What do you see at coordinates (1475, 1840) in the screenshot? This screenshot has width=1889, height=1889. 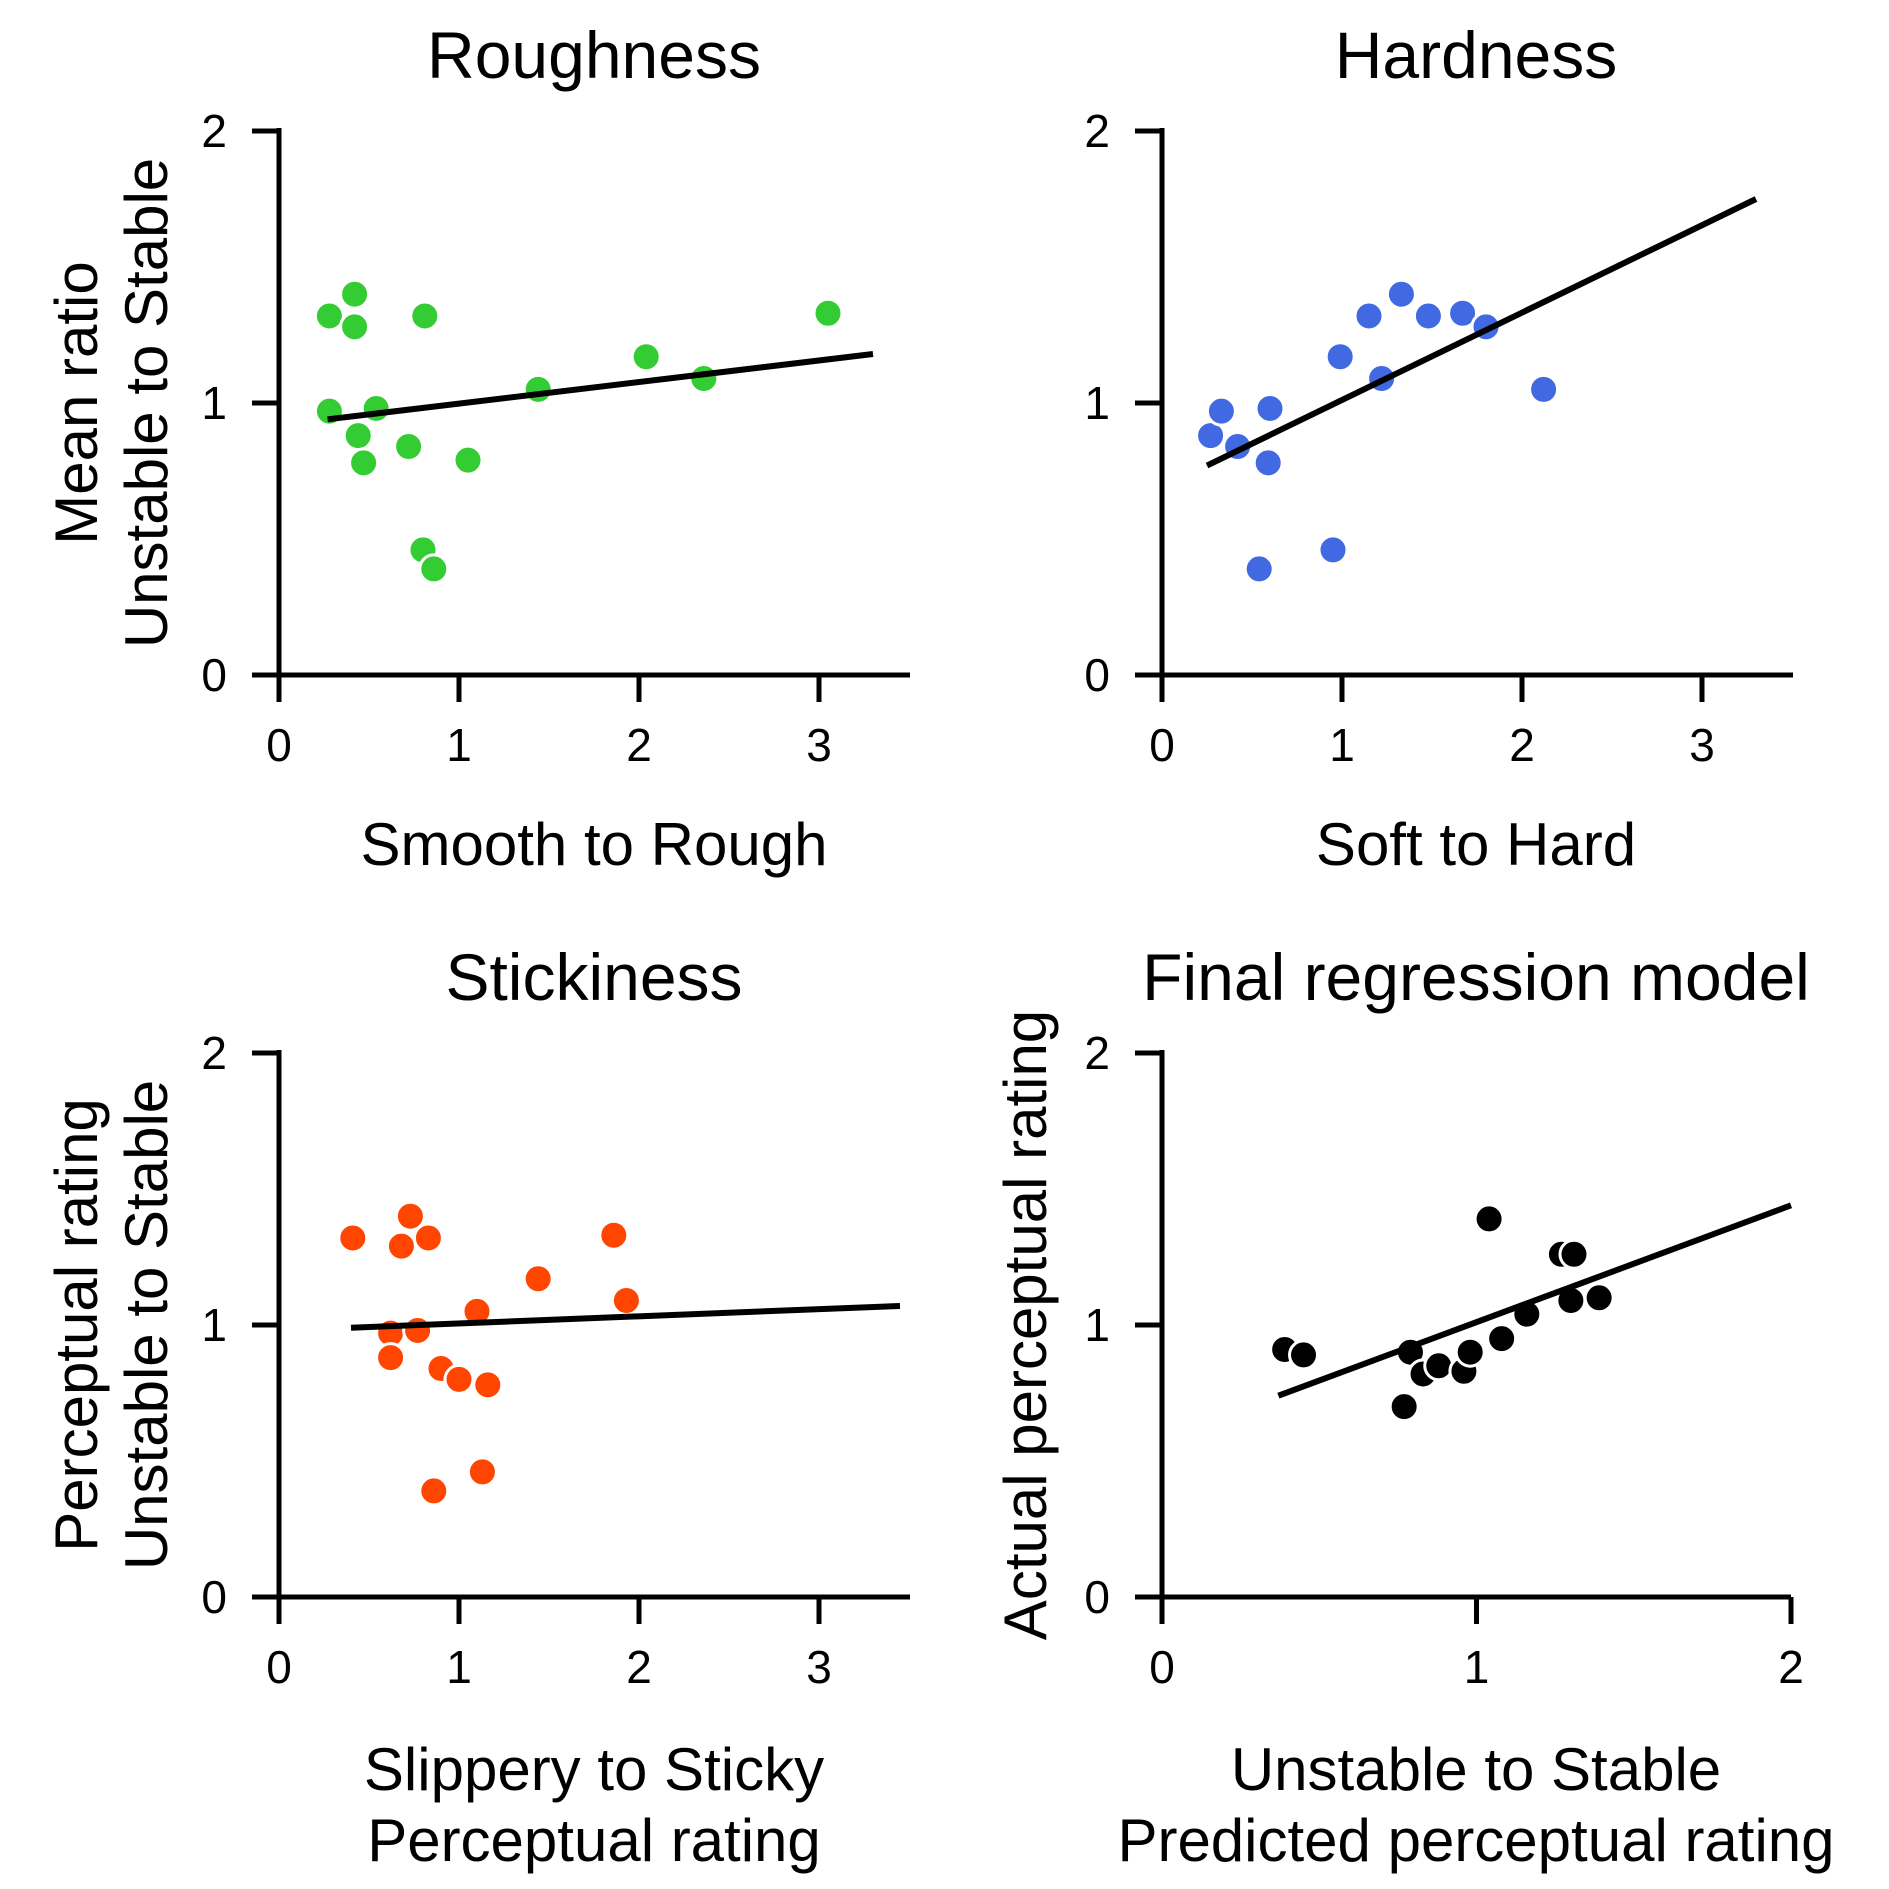 I see `x-axis-label: Predicted perceptual rating` at bounding box center [1475, 1840].